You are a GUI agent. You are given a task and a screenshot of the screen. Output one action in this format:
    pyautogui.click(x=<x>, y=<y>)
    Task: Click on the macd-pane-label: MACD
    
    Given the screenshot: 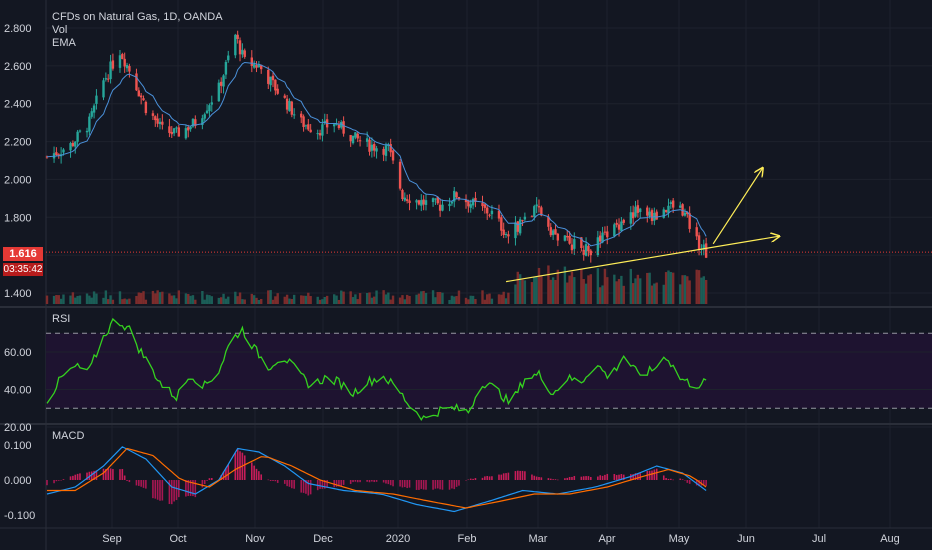 What is the action you would take?
    pyautogui.click(x=68, y=436)
    